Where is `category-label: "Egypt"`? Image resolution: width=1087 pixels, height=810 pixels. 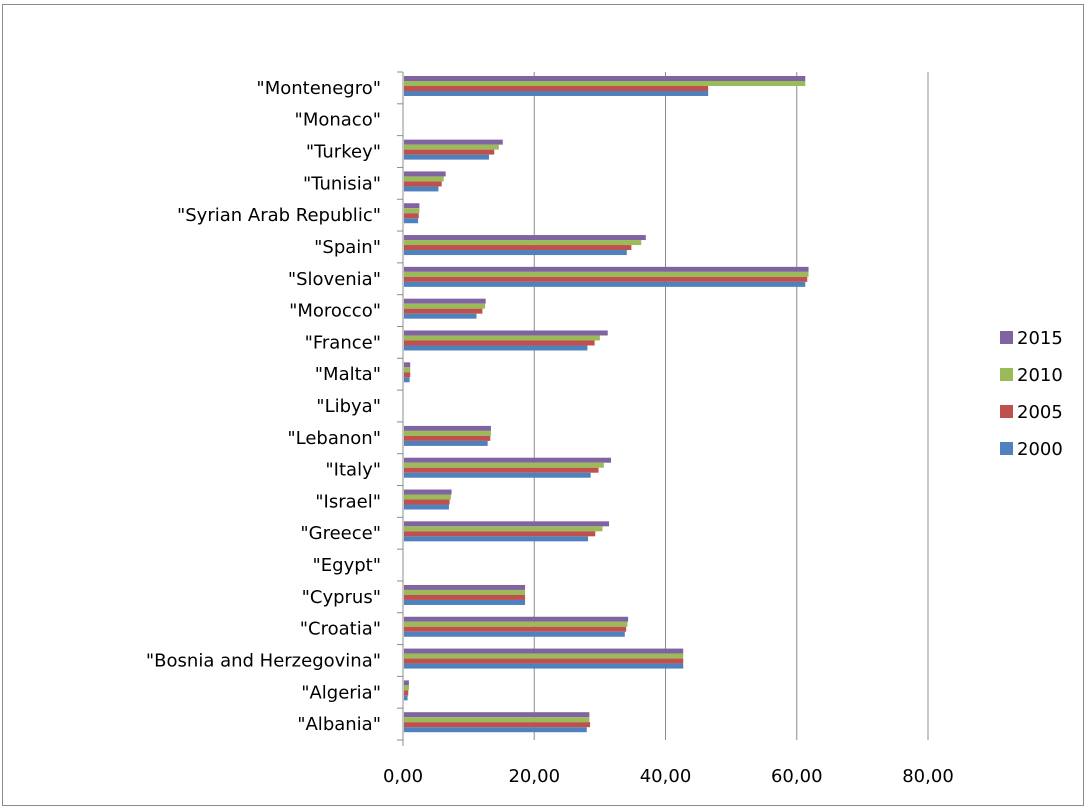 category-label: "Egypt" is located at coordinates (347, 565).